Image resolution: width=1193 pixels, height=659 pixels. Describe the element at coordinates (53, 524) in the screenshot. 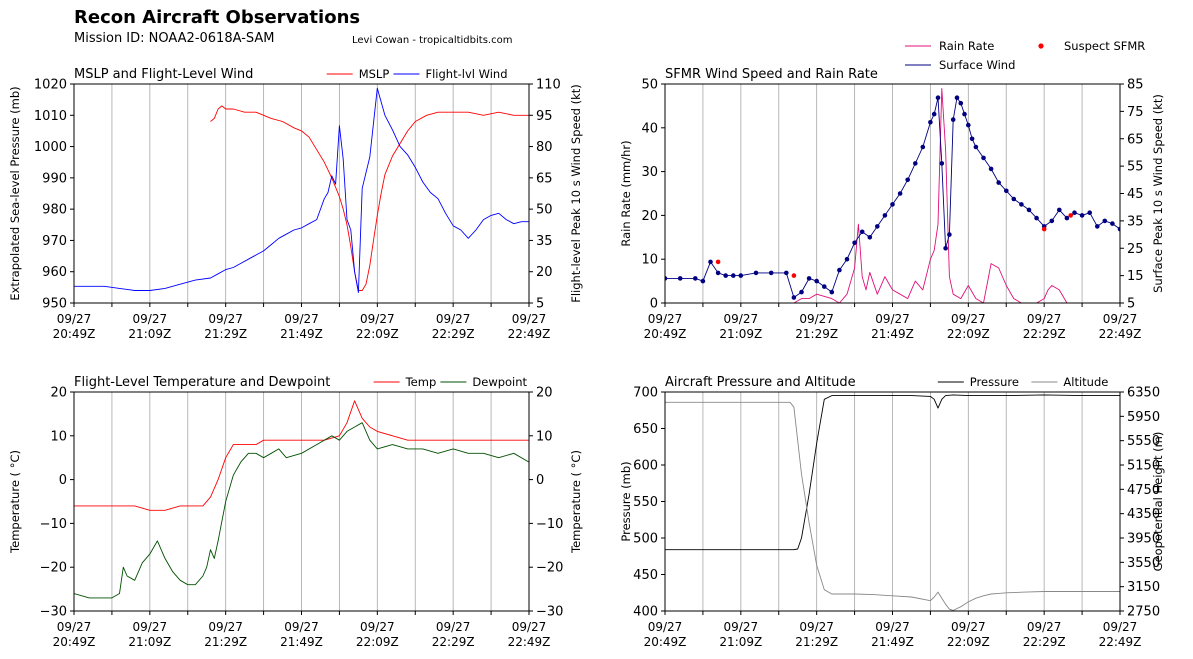

I see `y-tick-label: −10` at that location.